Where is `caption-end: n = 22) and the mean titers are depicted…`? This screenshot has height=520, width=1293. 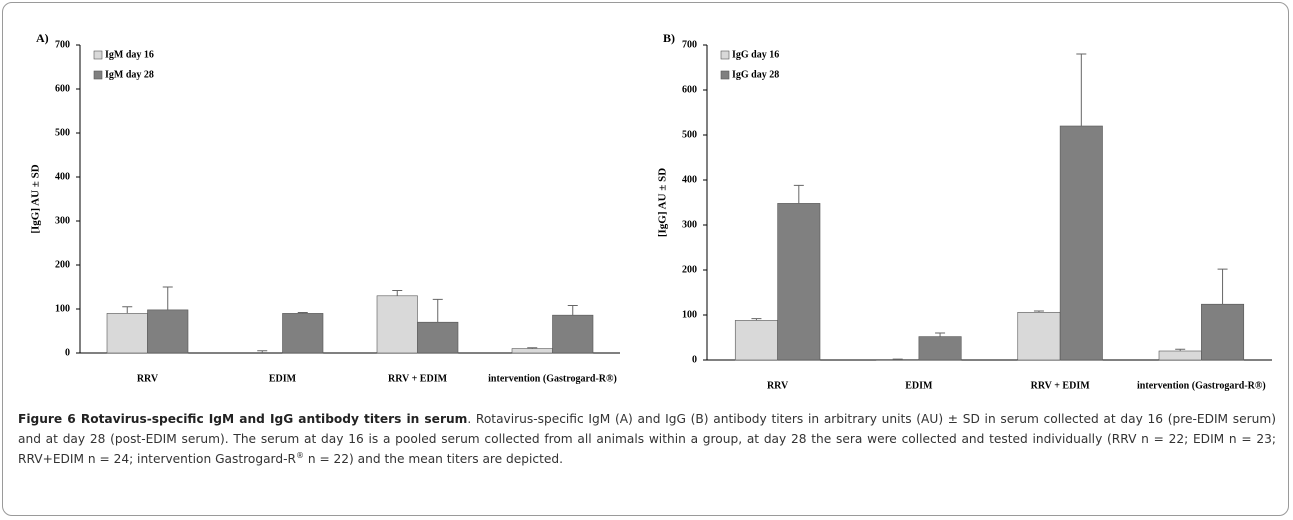 caption-end: n = 22) and the mean titers are depicted… is located at coordinates (433, 459).